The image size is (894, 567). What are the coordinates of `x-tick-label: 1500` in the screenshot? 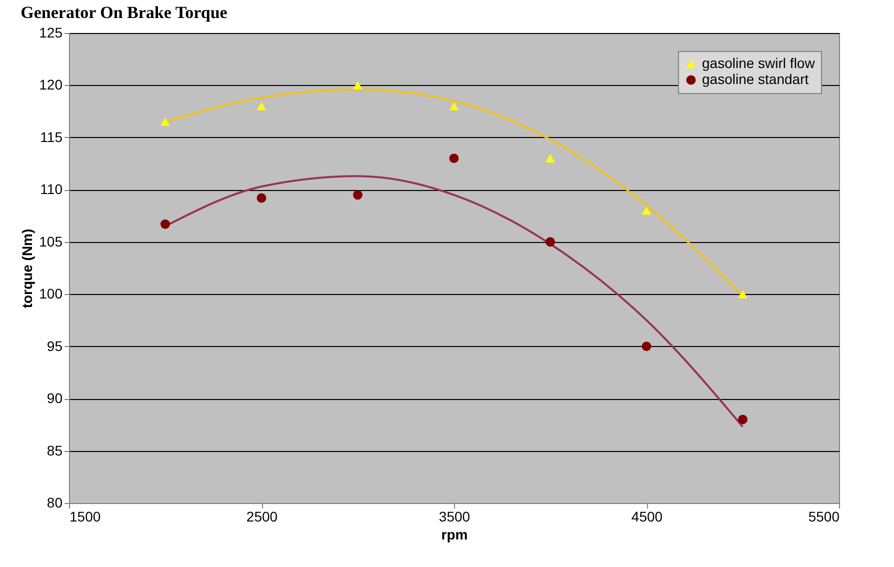 It's located at (85, 516).